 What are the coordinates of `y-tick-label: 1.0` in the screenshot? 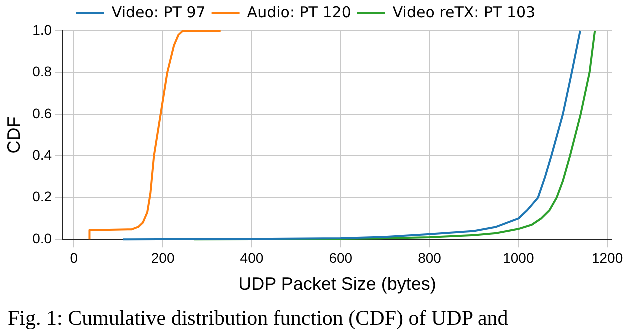 It's located at (42, 30).